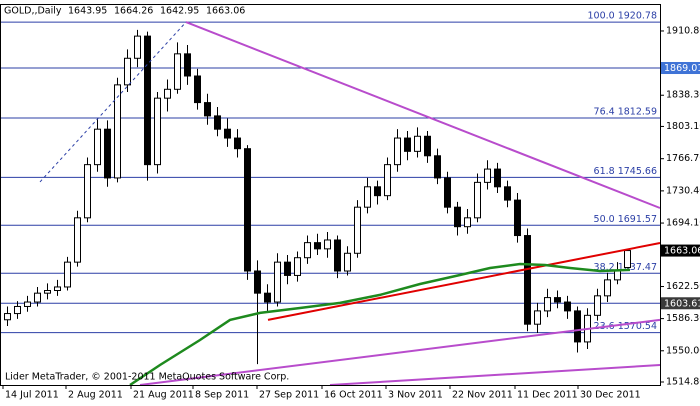 Image resolution: width=700 pixels, height=406 pixels. Describe the element at coordinates (353, 395) in the screenshot. I see `x-tick-label: 16 Oct 2011` at that location.